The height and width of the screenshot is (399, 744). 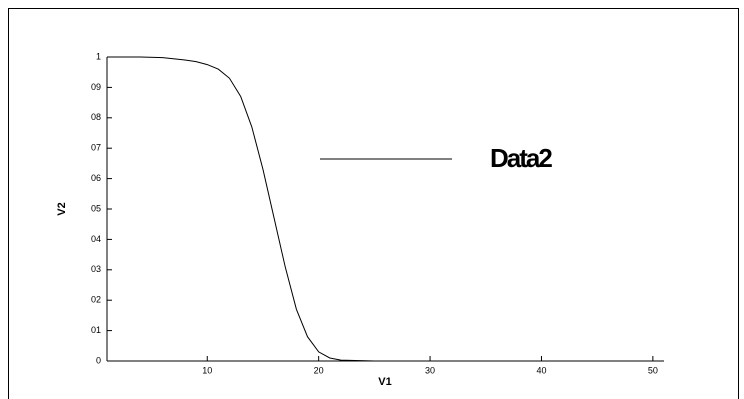 I want to click on x-tick-label: 20, so click(x=319, y=370).